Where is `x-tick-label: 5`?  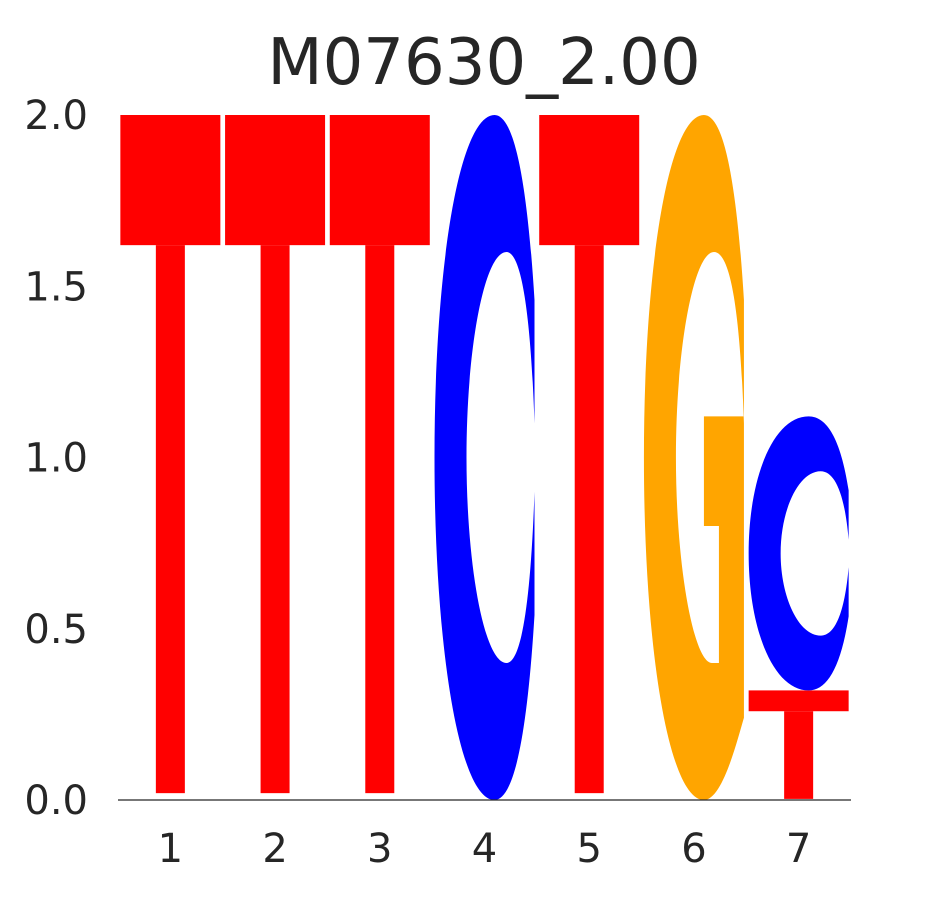 x-tick-label: 5 is located at coordinates (588, 849).